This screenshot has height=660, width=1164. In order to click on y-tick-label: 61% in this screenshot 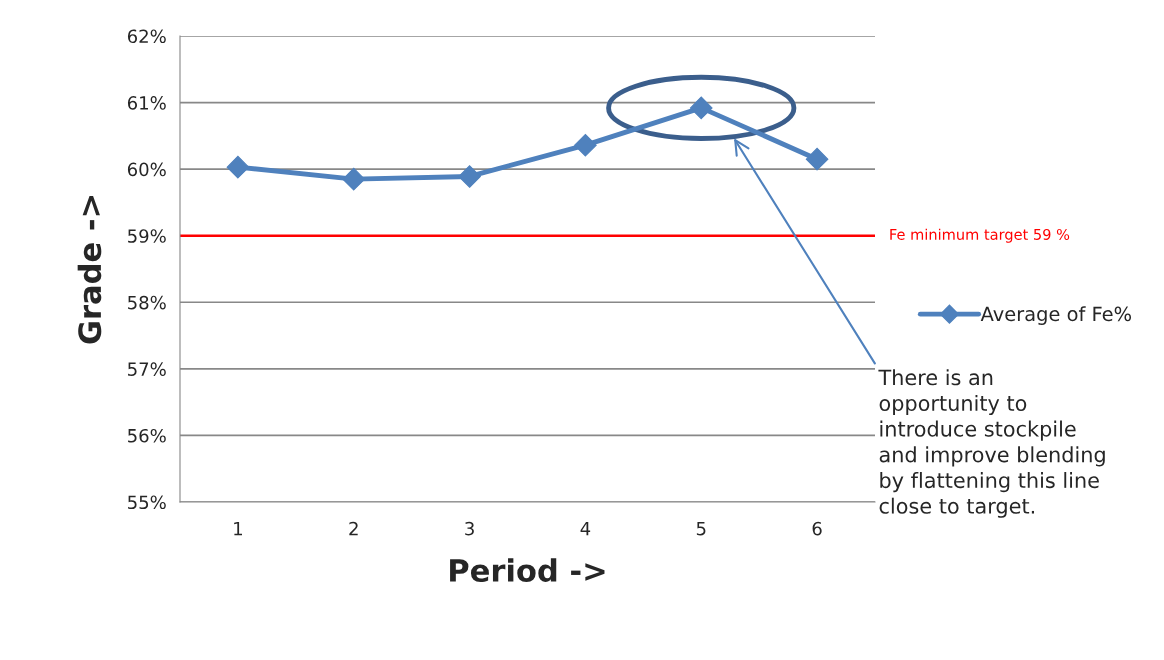, I will do `click(146, 103)`.